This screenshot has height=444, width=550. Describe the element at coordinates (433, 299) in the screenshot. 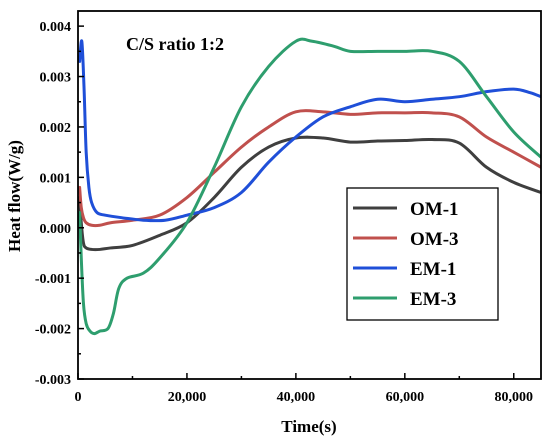

I see `legend-label-em-3: EM-3` at that location.